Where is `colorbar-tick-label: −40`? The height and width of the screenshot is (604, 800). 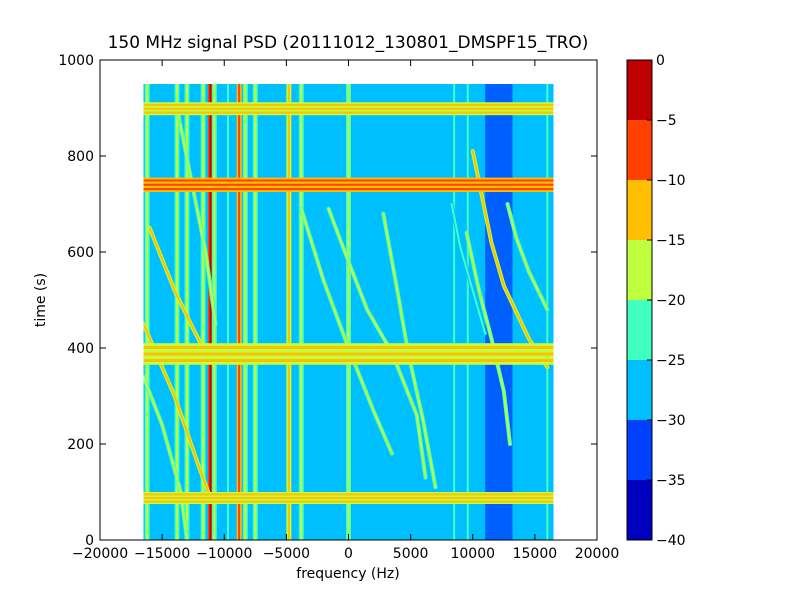 colorbar-tick-label: −40 is located at coordinates (671, 541).